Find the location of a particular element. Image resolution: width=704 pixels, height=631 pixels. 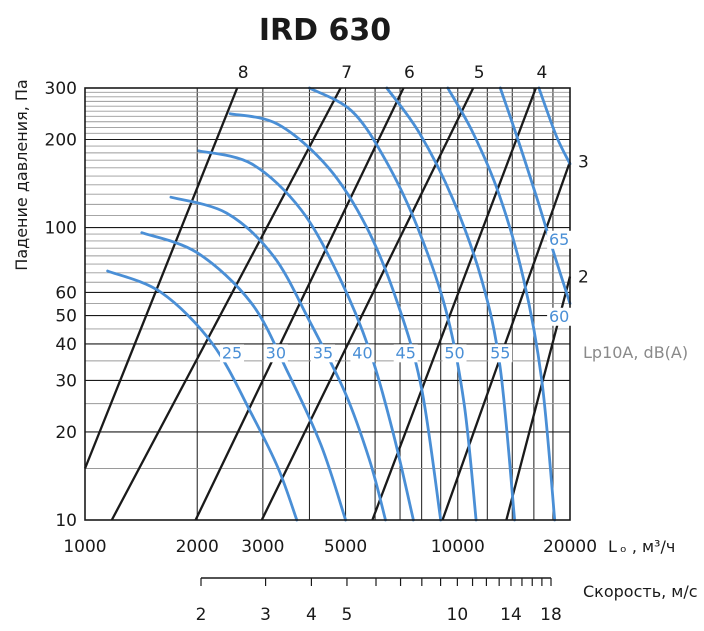

y-tick-label: 300 is located at coordinates (61, 89).